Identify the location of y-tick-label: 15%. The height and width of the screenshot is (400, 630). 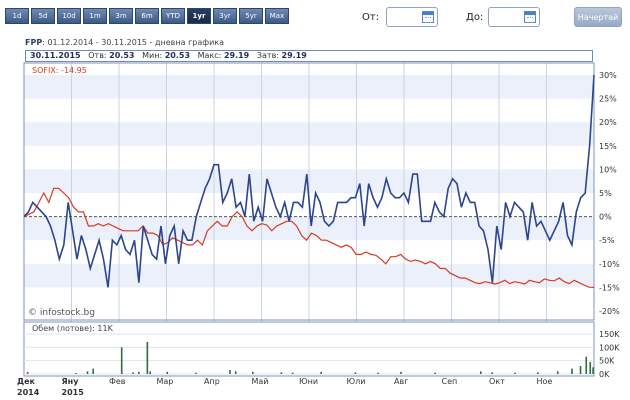
(608, 146).